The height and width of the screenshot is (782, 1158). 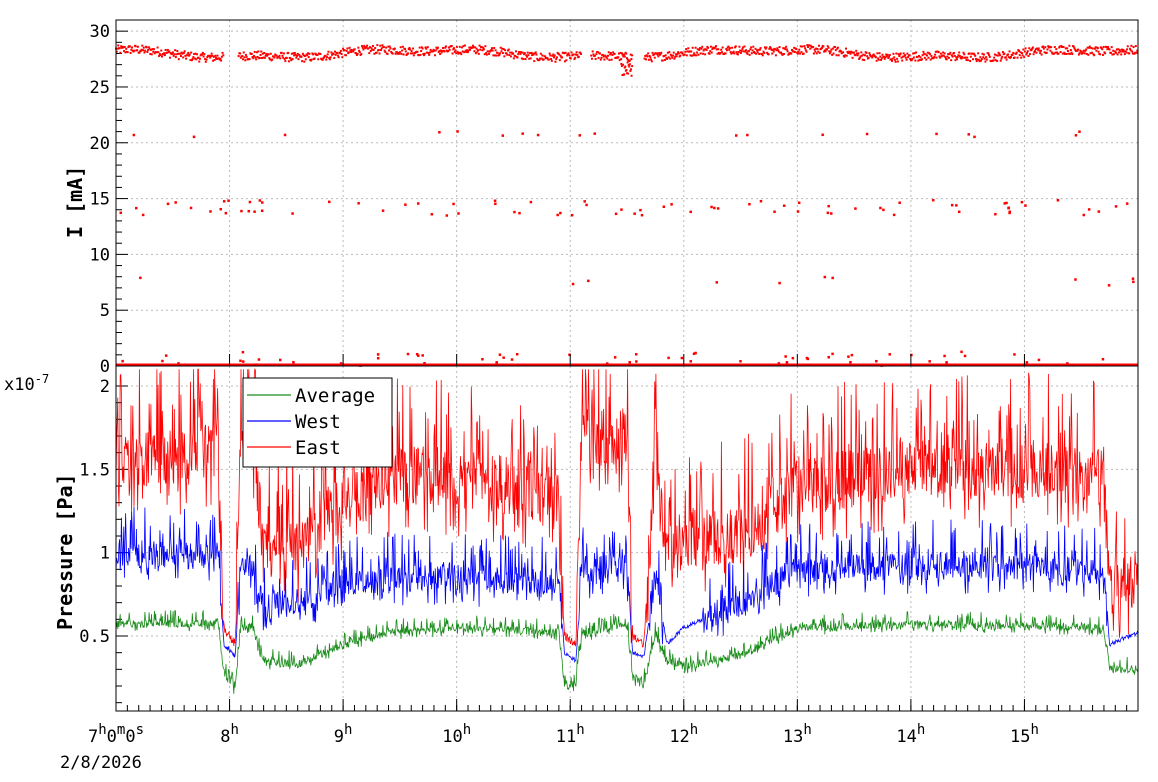 I want to click on time-tick-label: 14h, so click(x=910, y=734).